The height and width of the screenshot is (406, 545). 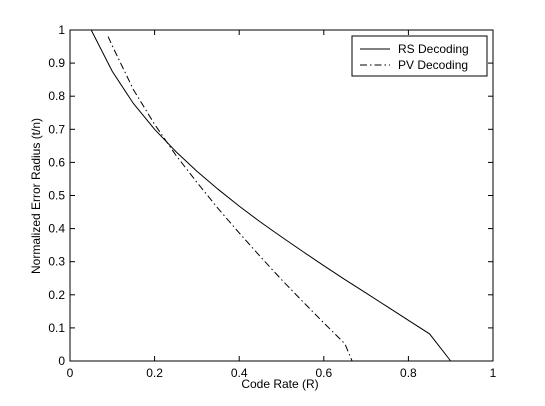 I want to click on x-tick-label: 0.6, so click(x=323, y=373).